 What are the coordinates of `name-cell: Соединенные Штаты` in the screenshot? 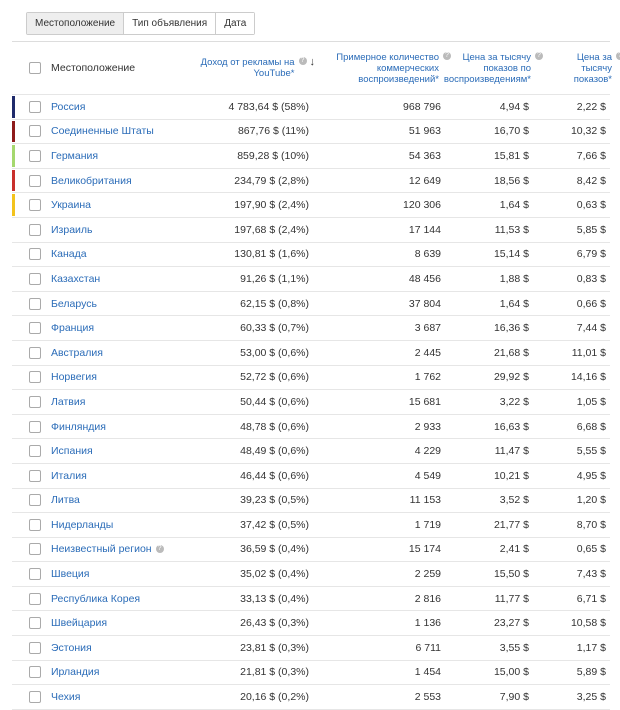 It's located at (121, 131).